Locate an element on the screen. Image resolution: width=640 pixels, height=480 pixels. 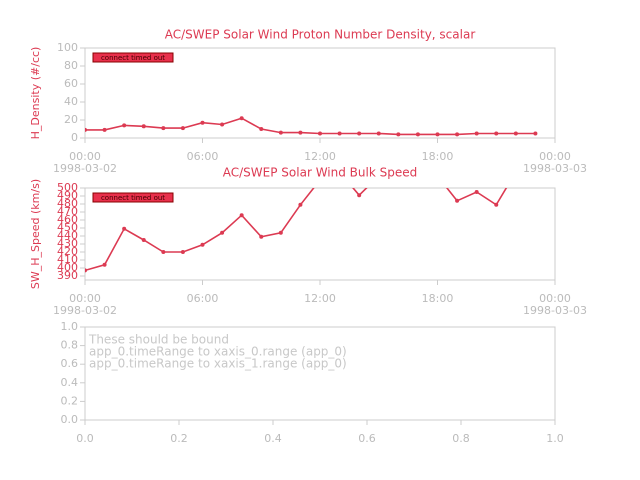
y-tick-label: 0.6 is located at coordinates (70, 363).